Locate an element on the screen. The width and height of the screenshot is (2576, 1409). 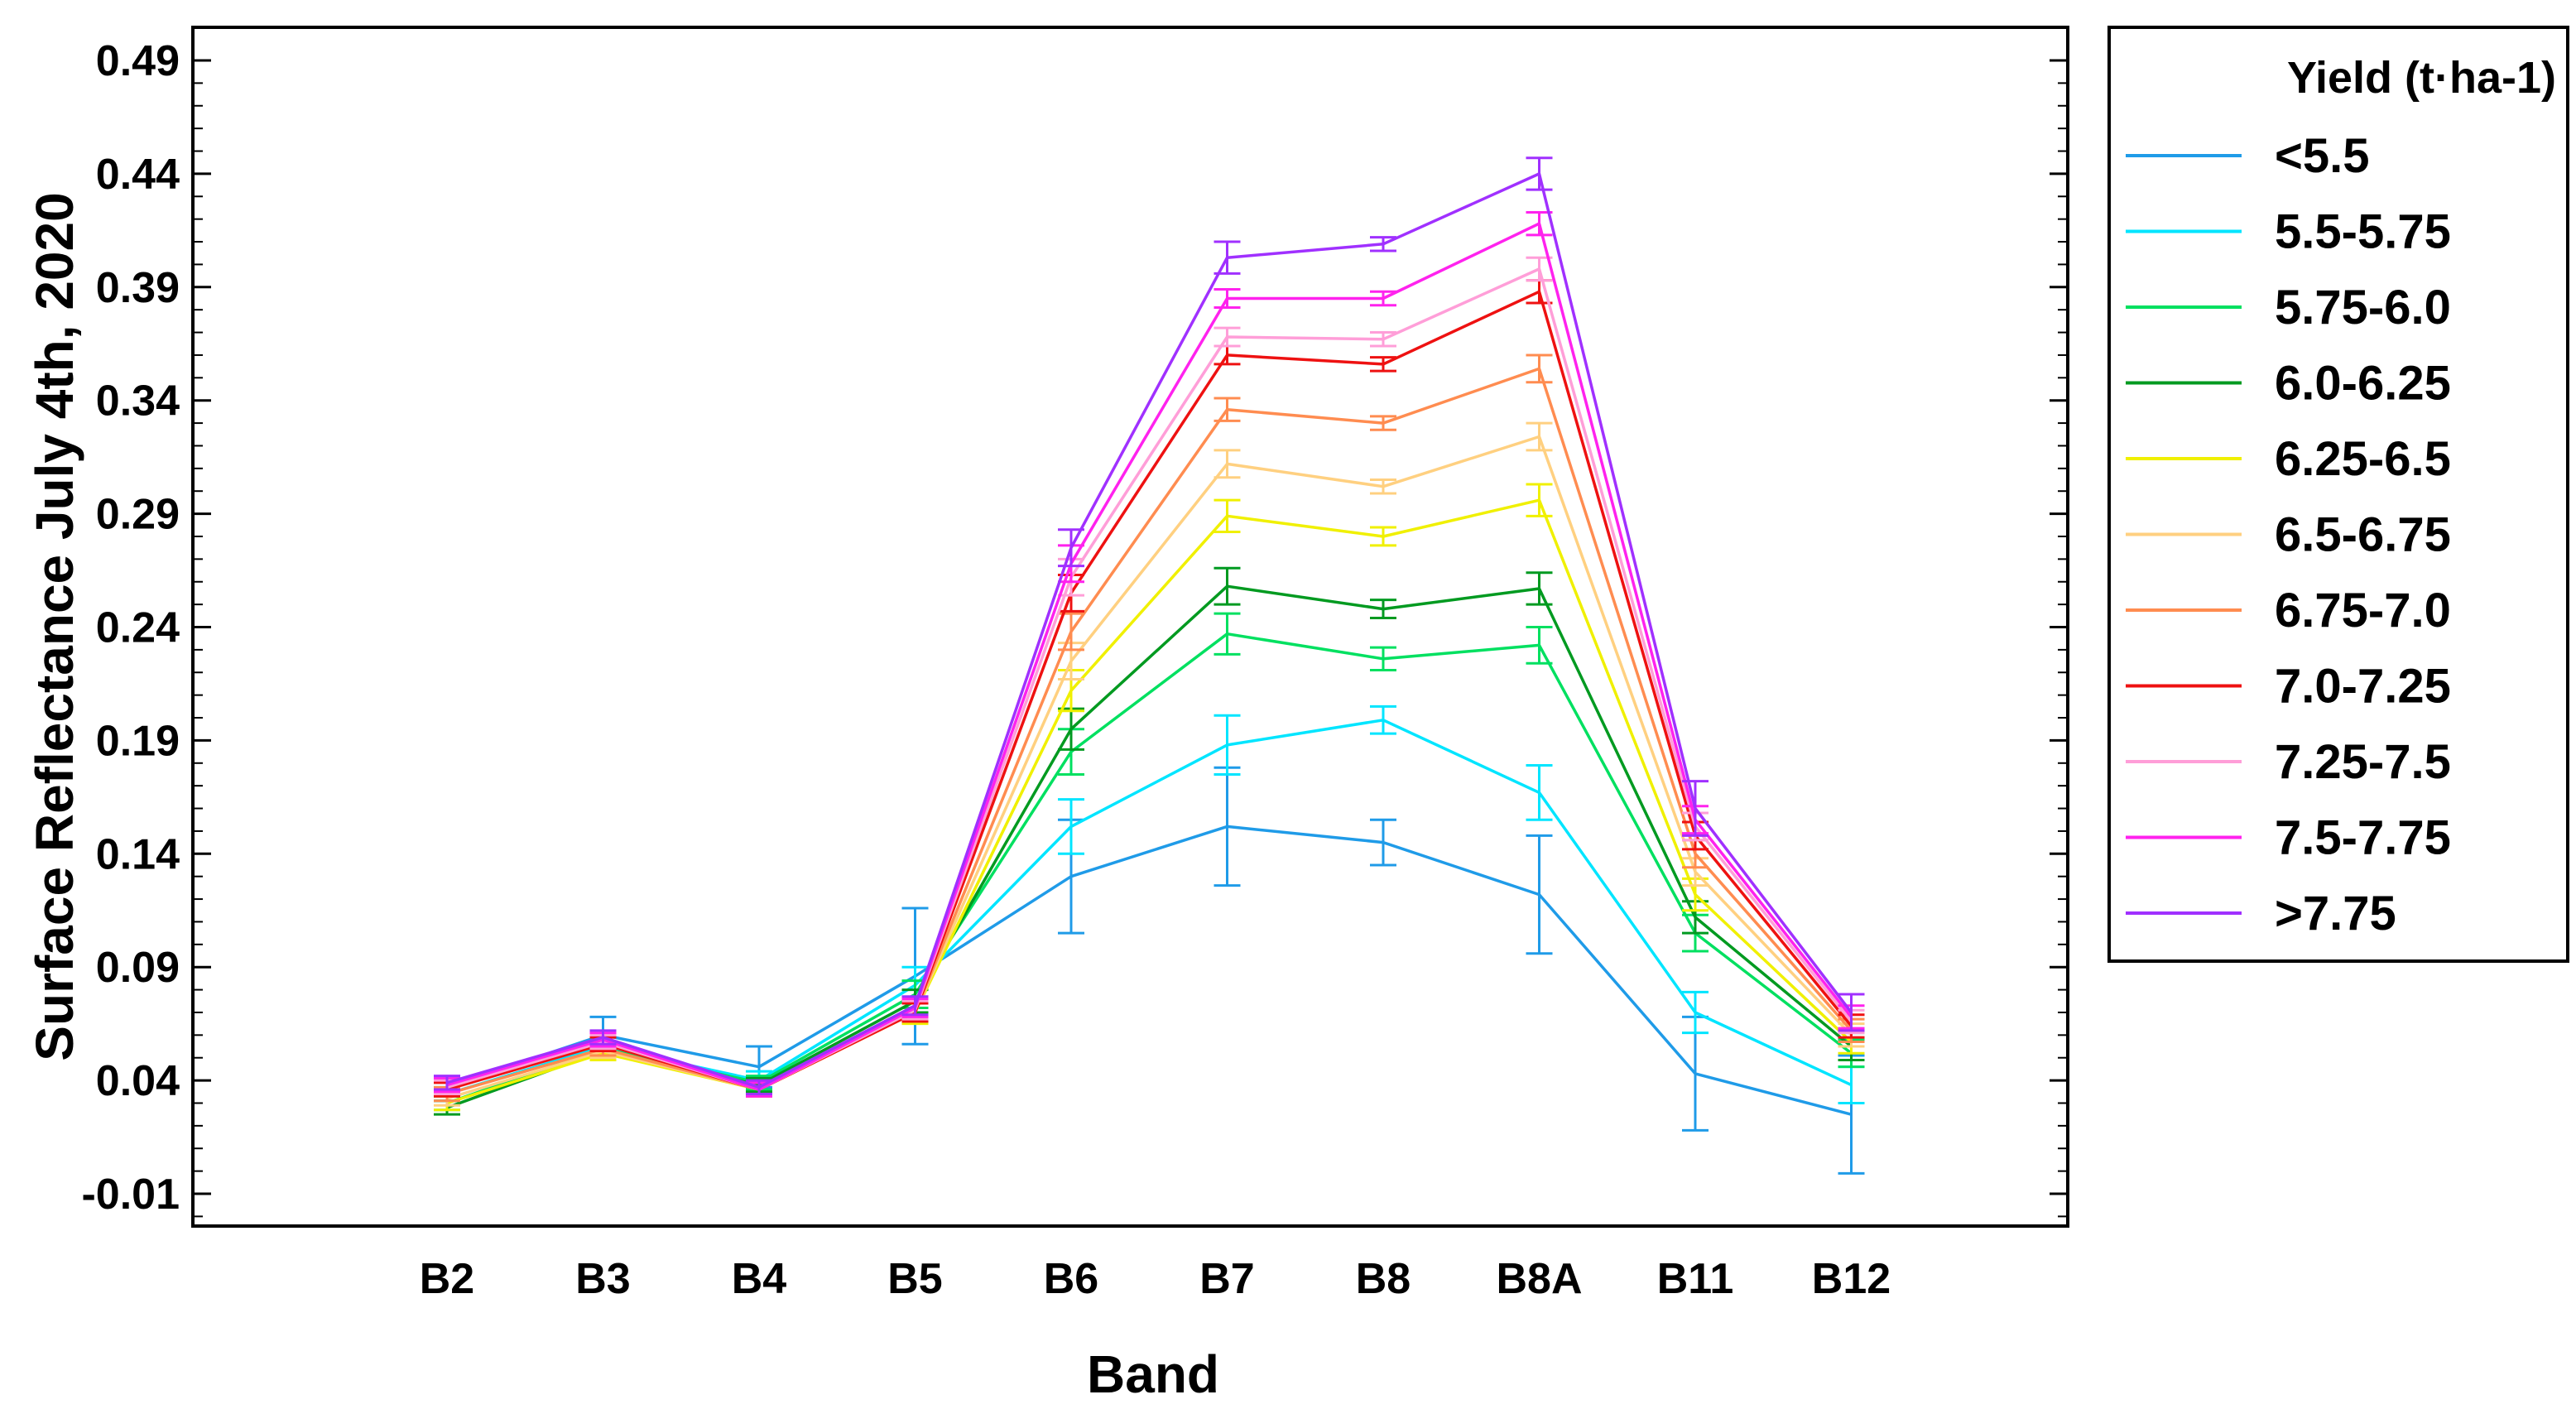
legend-item: 6.0-6.25 is located at coordinates (2288, 384).